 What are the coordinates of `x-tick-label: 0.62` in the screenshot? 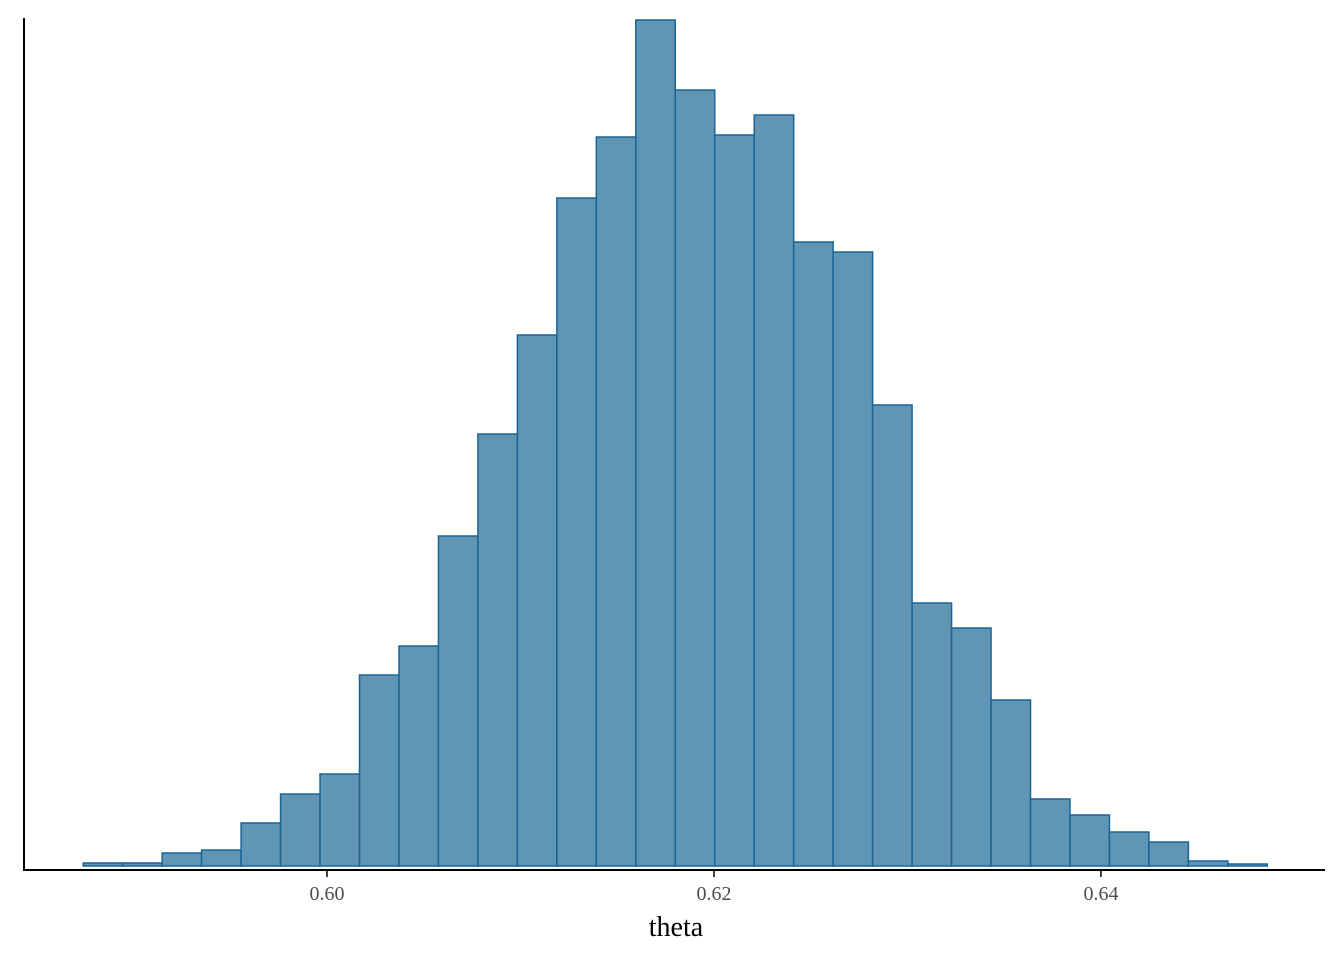 It's located at (713, 894).